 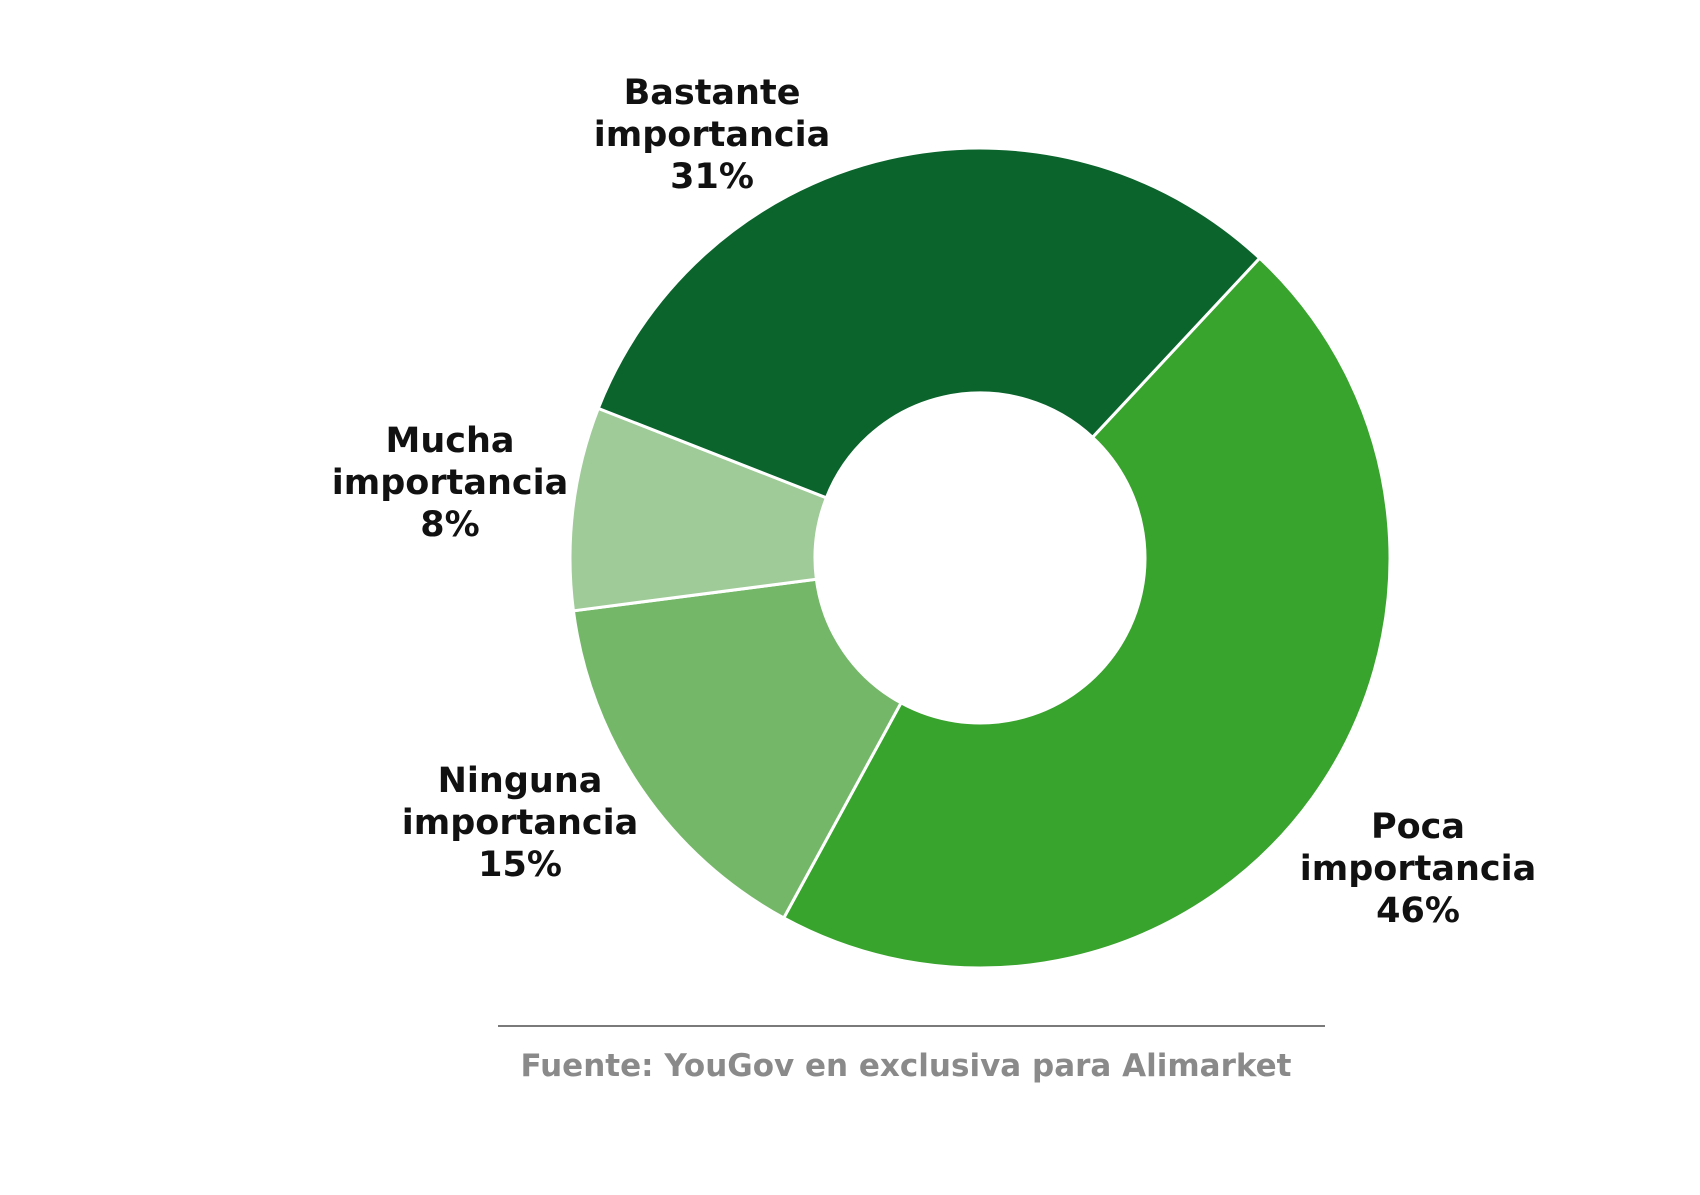 What do you see at coordinates (712, 135) in the screenshot?
I see `slice-label-bastante: Bastante importancia 31%` at bounding box center [712, 135].